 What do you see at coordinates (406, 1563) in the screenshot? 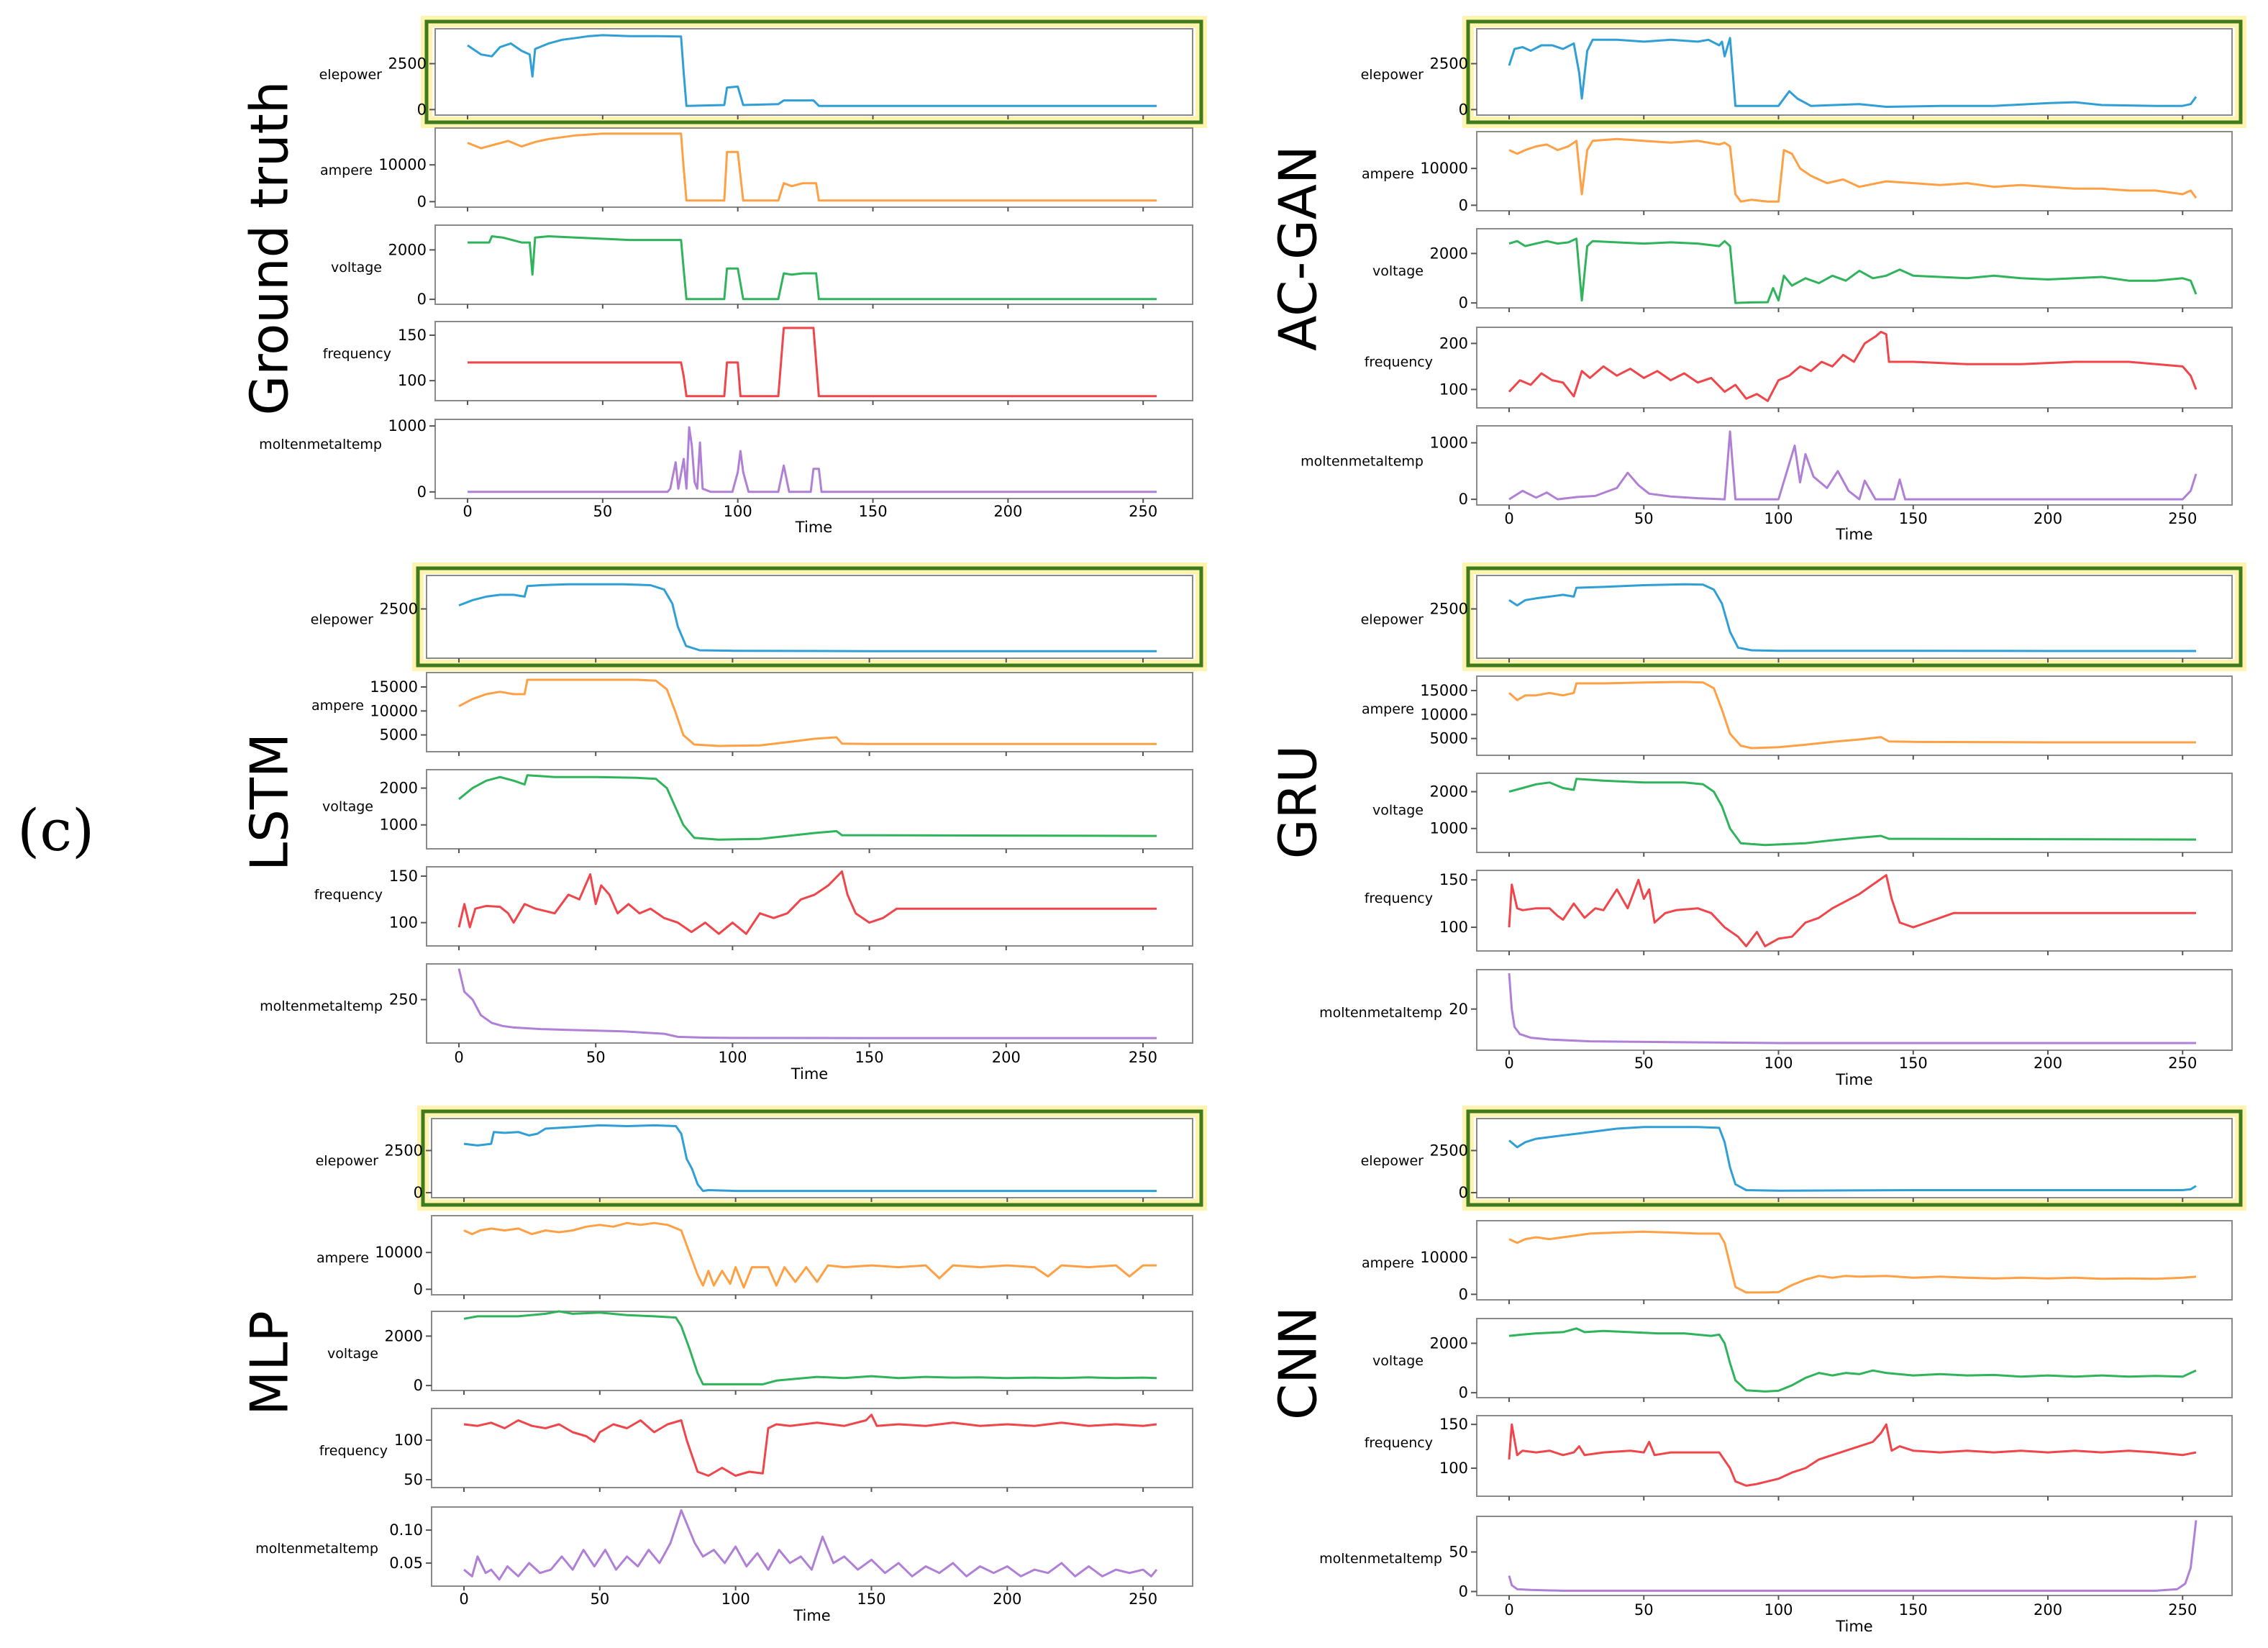
I see `y-tick-label: 0.05` at bounding box center [406, 1563].